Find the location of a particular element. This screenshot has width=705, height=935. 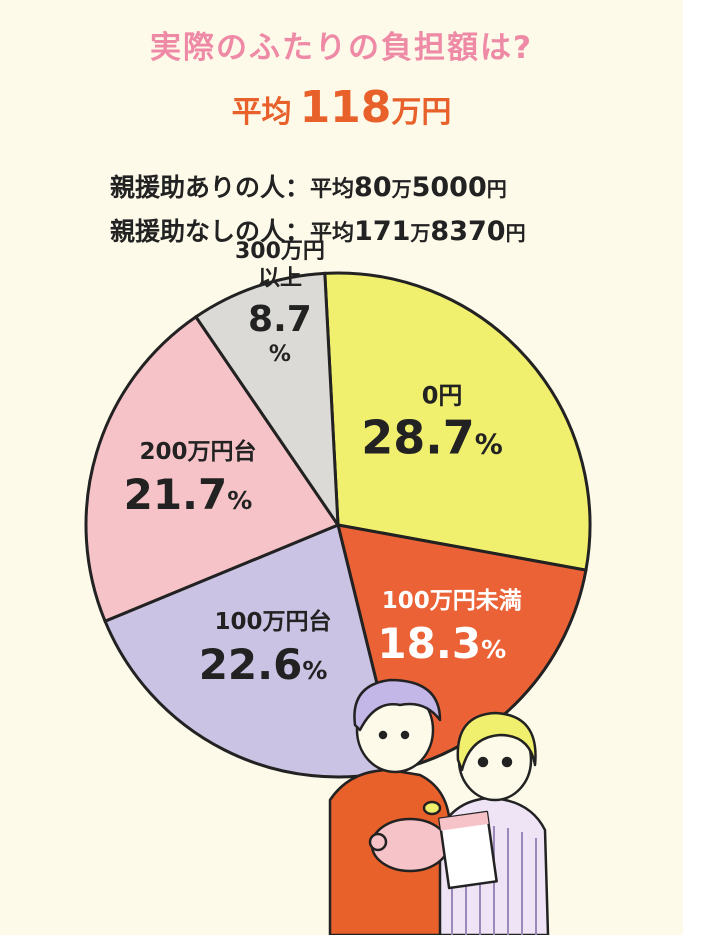

average-label: 平均 is located at coordinates (261, 112).